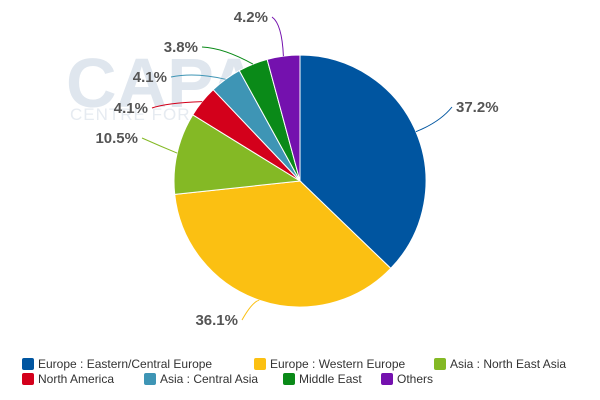  I want to click on legend-item-asia-north-east-asia: Asia : North East Asia, so click(500, 364).